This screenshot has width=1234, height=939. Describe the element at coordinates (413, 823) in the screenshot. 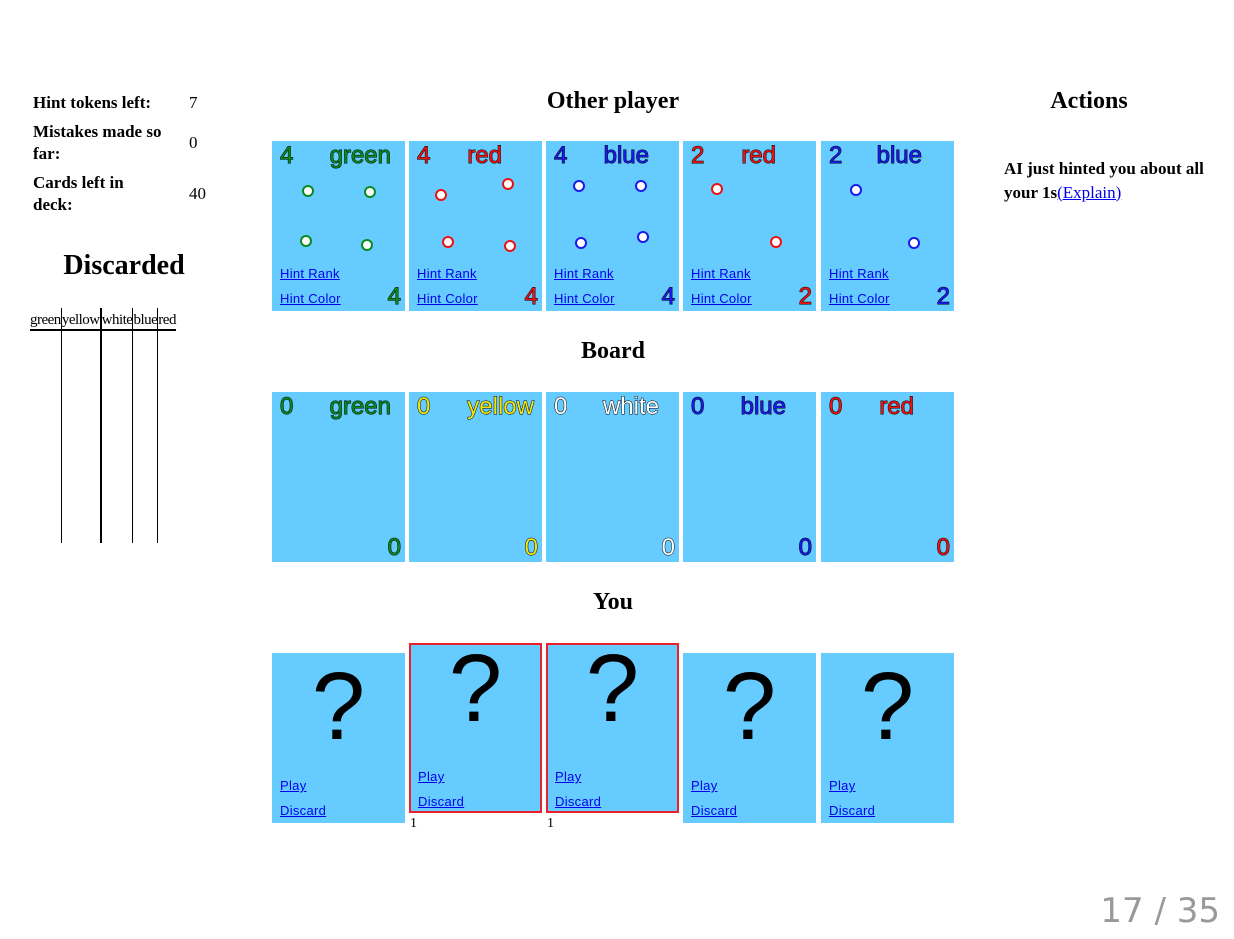

I see `hint-marker: 1` at that location.